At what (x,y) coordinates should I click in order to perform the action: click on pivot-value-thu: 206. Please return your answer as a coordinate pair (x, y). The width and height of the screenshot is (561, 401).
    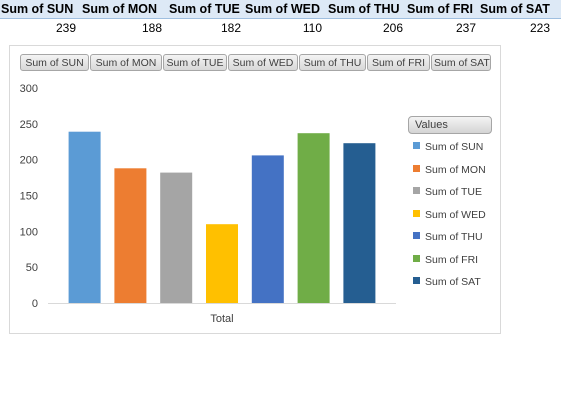
    Looking at the image, I should click on (392, 28).